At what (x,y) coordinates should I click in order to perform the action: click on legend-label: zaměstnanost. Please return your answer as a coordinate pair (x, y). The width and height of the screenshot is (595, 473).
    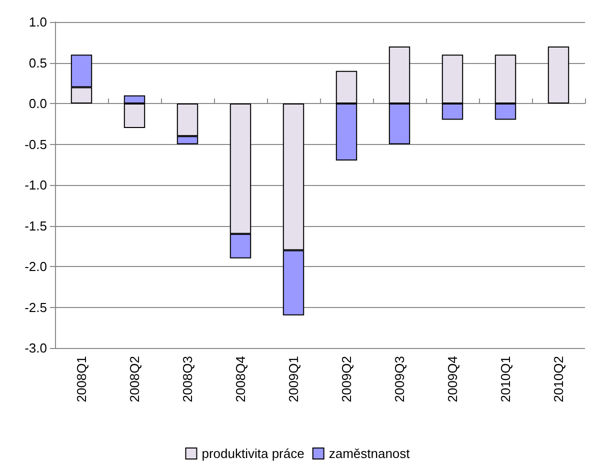
    Looking at the image, I should click on (369, 453).